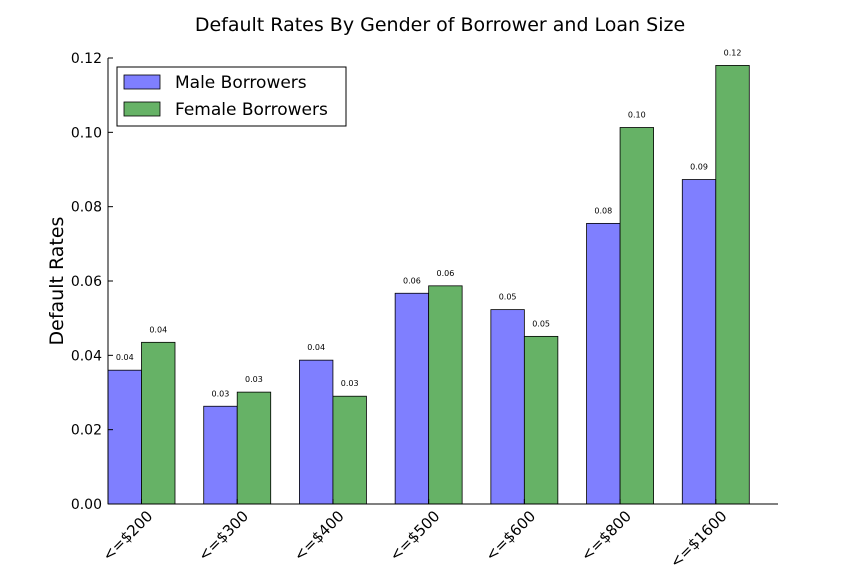 Image resolution: width=864 pixels, height=580 pixels. What do you see at coordinates (510, 535) in the screenshot?
I see `x-tick-label: <=$600` at bounding box center [510, 535].